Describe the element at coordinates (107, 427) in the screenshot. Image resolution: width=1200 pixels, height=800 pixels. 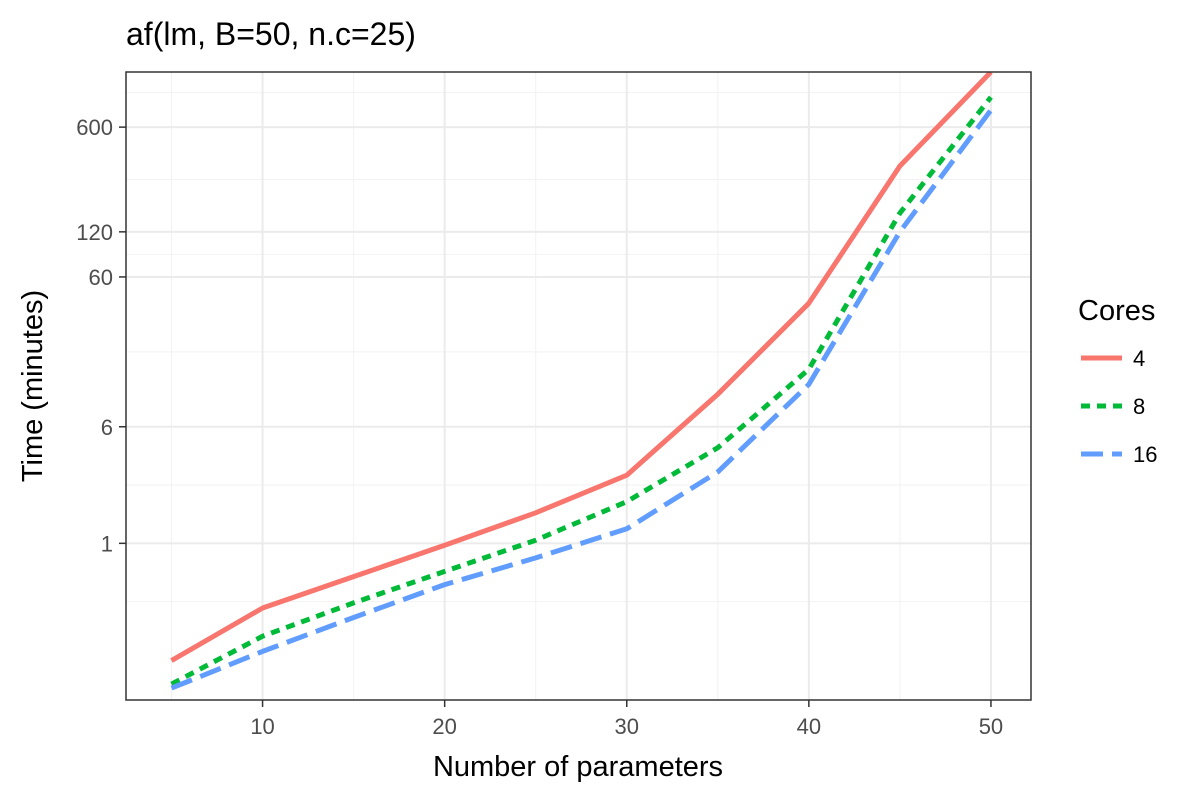
I see `y-tick-label: 6` at that location.